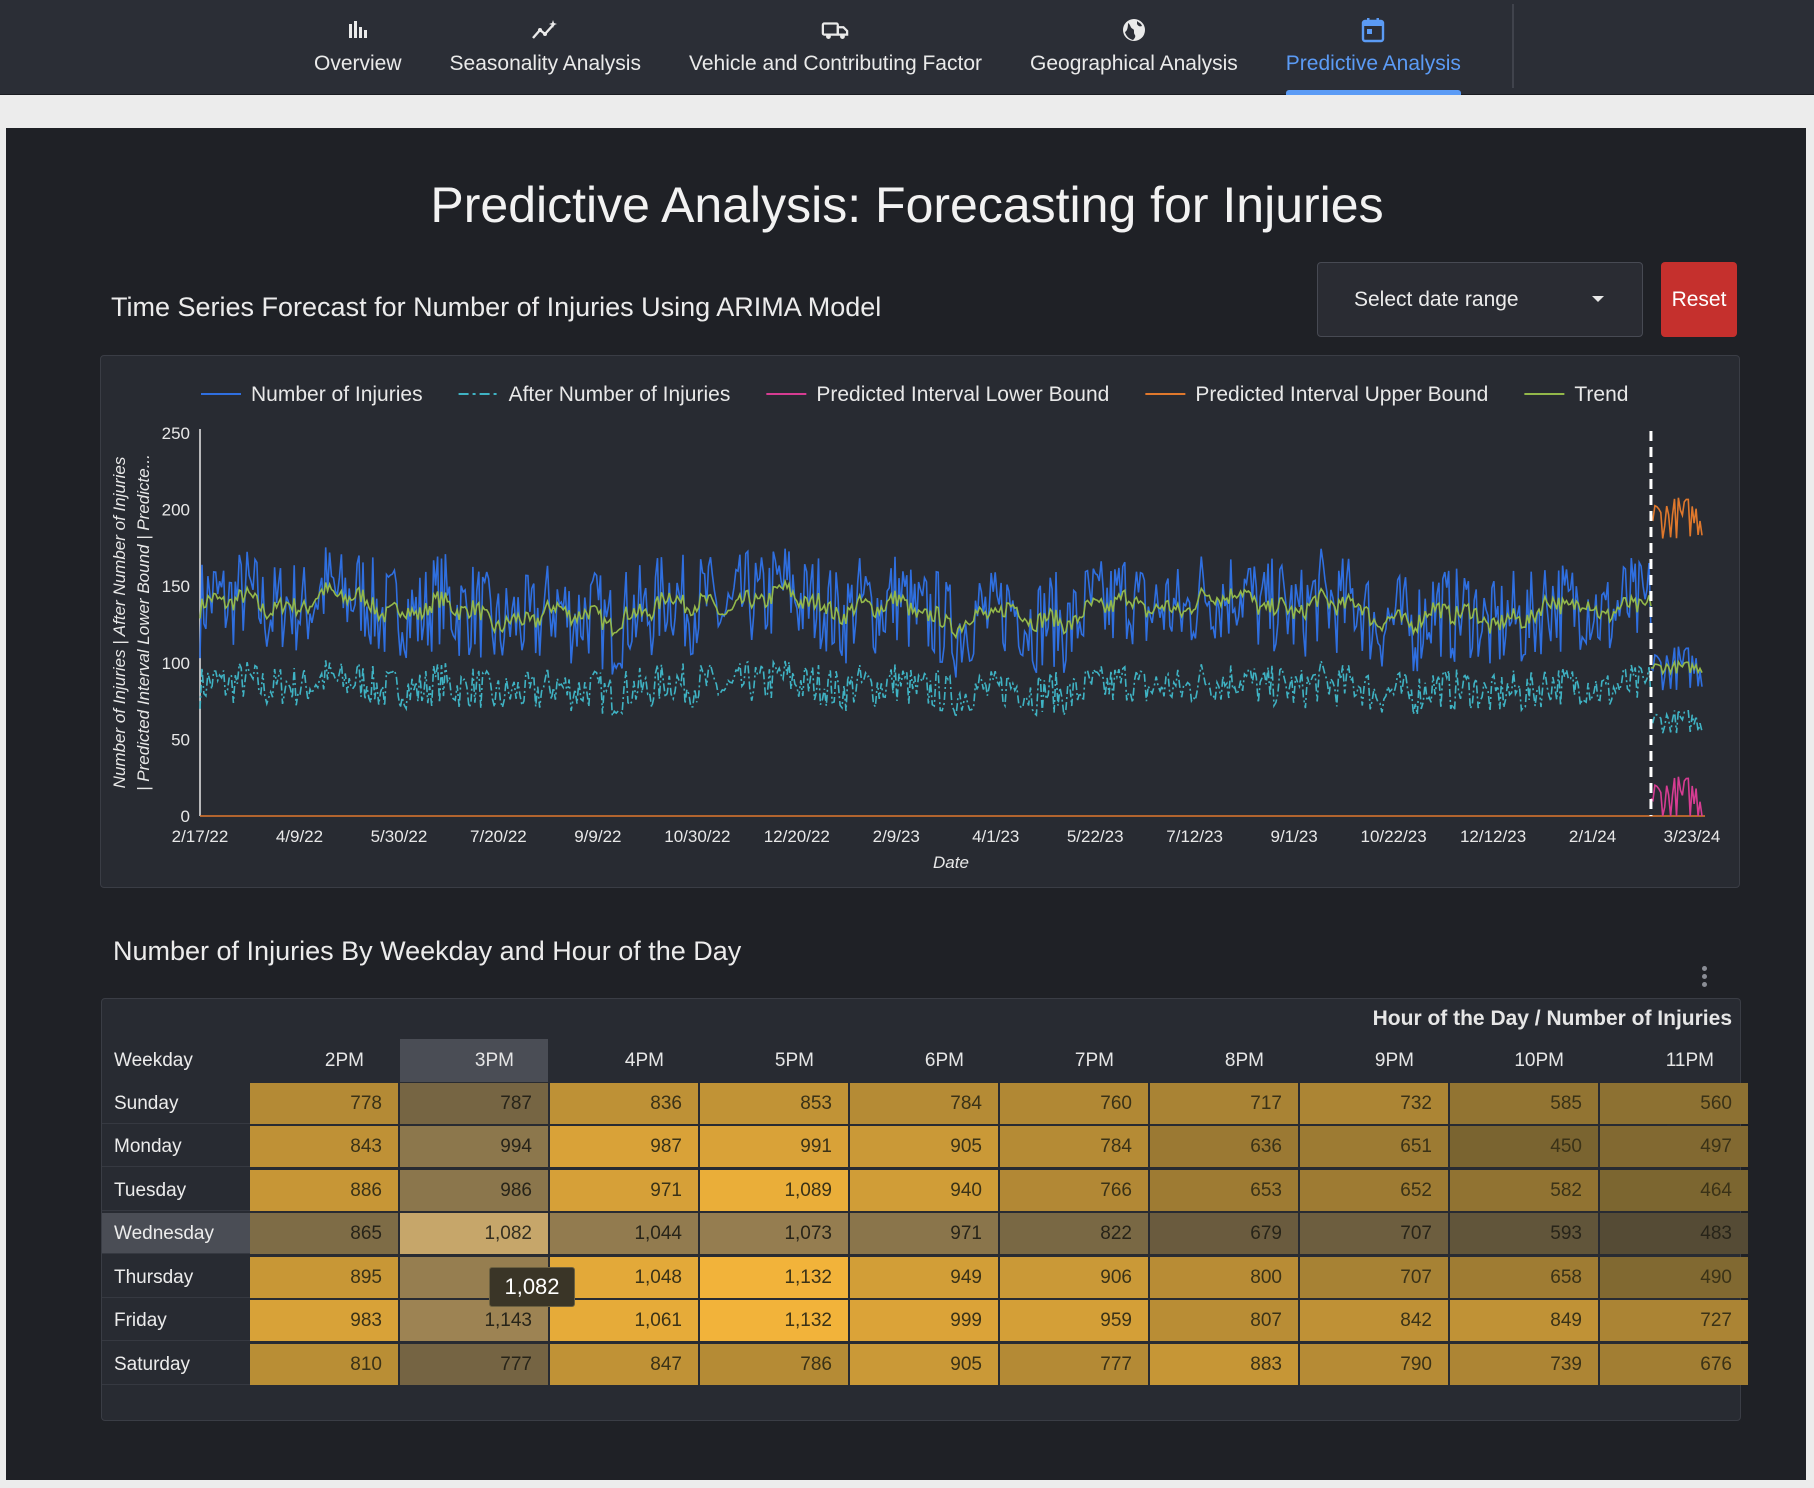 The width and height of the screenshot is (1814, 1488). I want to click on x-tick-label: 10/30/22, so click(697, 836).